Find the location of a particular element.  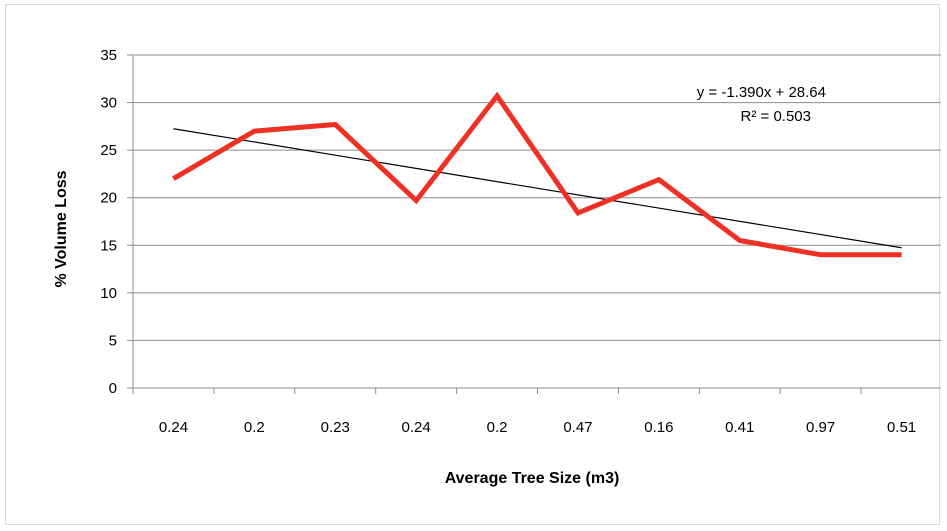

y-tick-label: 20 is located at coordinates (108, 198).